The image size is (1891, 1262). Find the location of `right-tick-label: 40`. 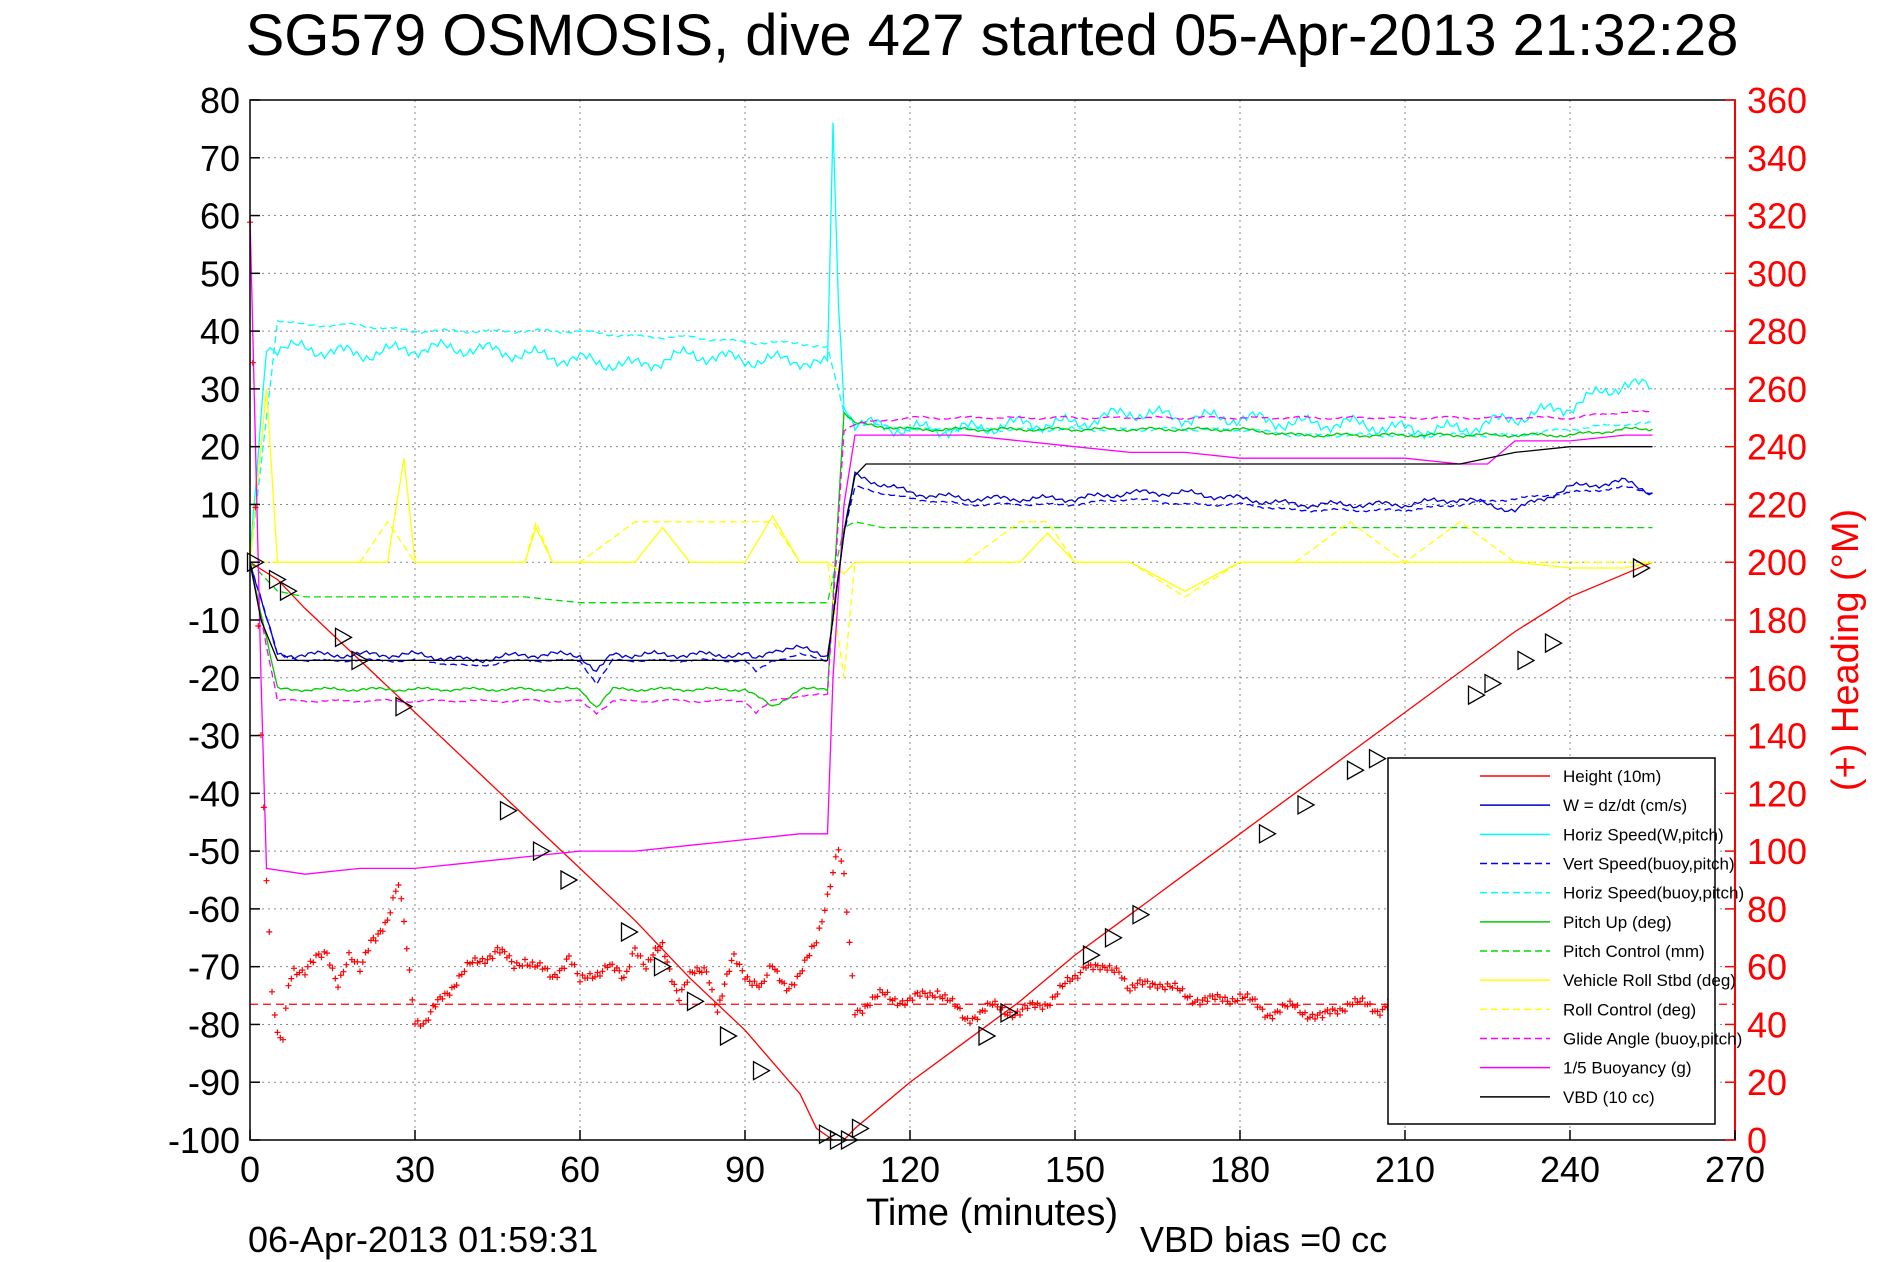

right-tick-label: 40 is located at coordinates (1767, 1024).